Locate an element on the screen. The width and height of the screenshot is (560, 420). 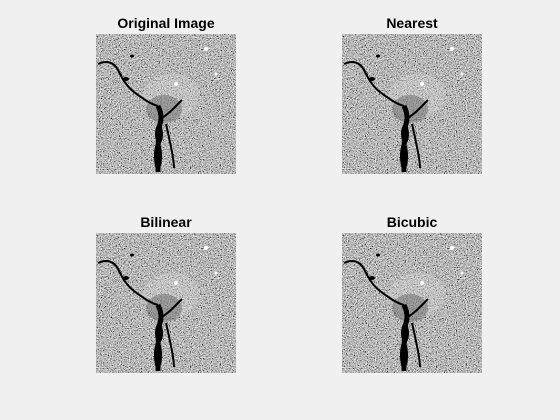
image-original is located at coordinates (166, 104).